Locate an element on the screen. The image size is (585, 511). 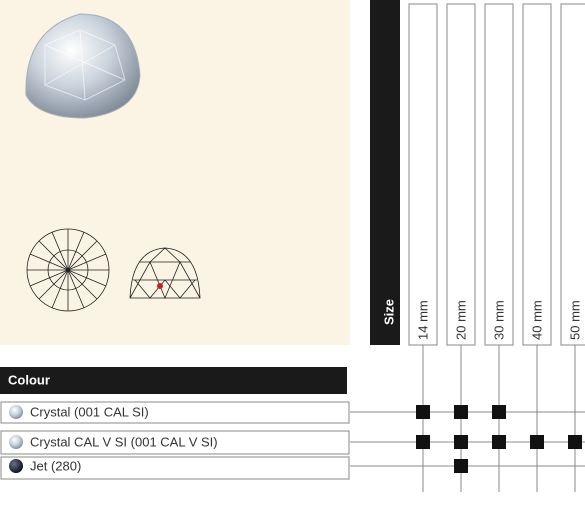
colour-name: Crystal (001 CAL SI) is located at coordinates (89, 411).